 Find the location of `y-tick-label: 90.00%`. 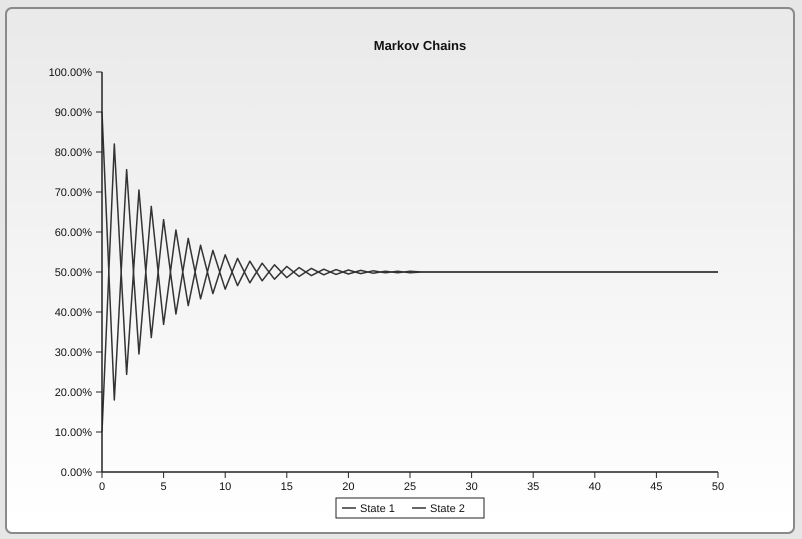

y-tick-label: 90.00% is located at coordinates (73, 112).